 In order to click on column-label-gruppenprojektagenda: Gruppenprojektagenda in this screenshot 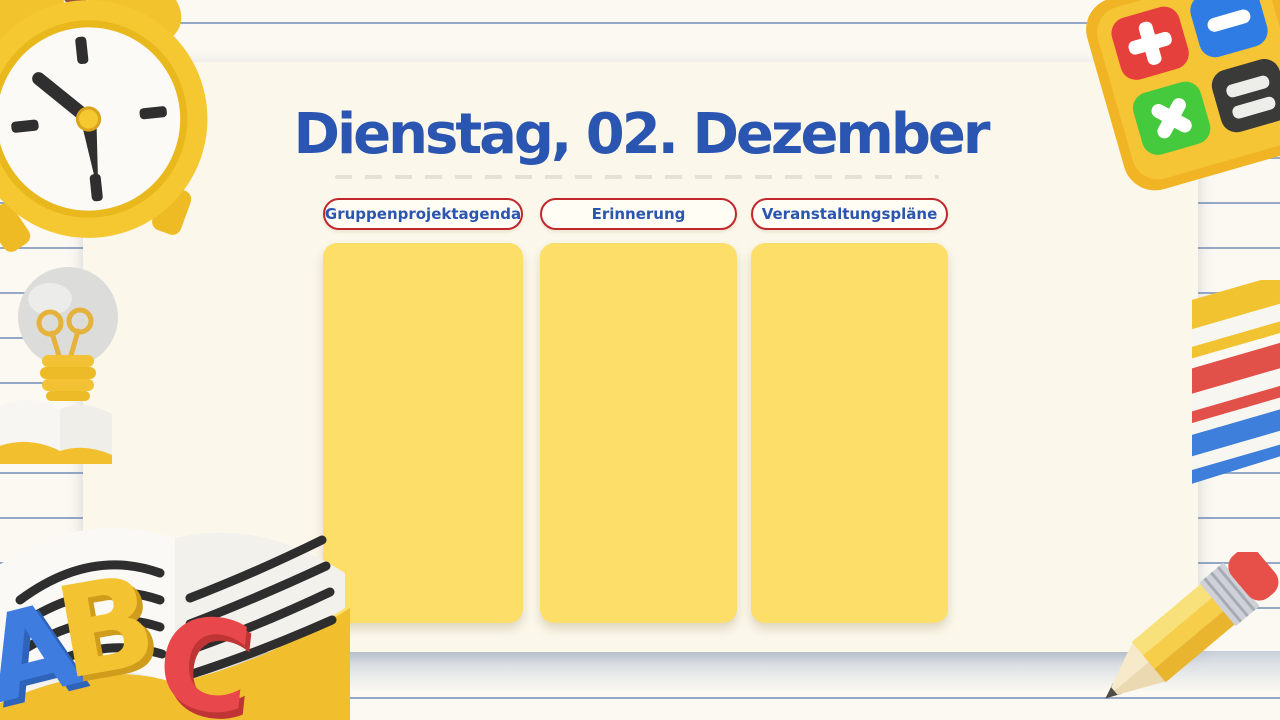, I will do `click(423, 214)`.